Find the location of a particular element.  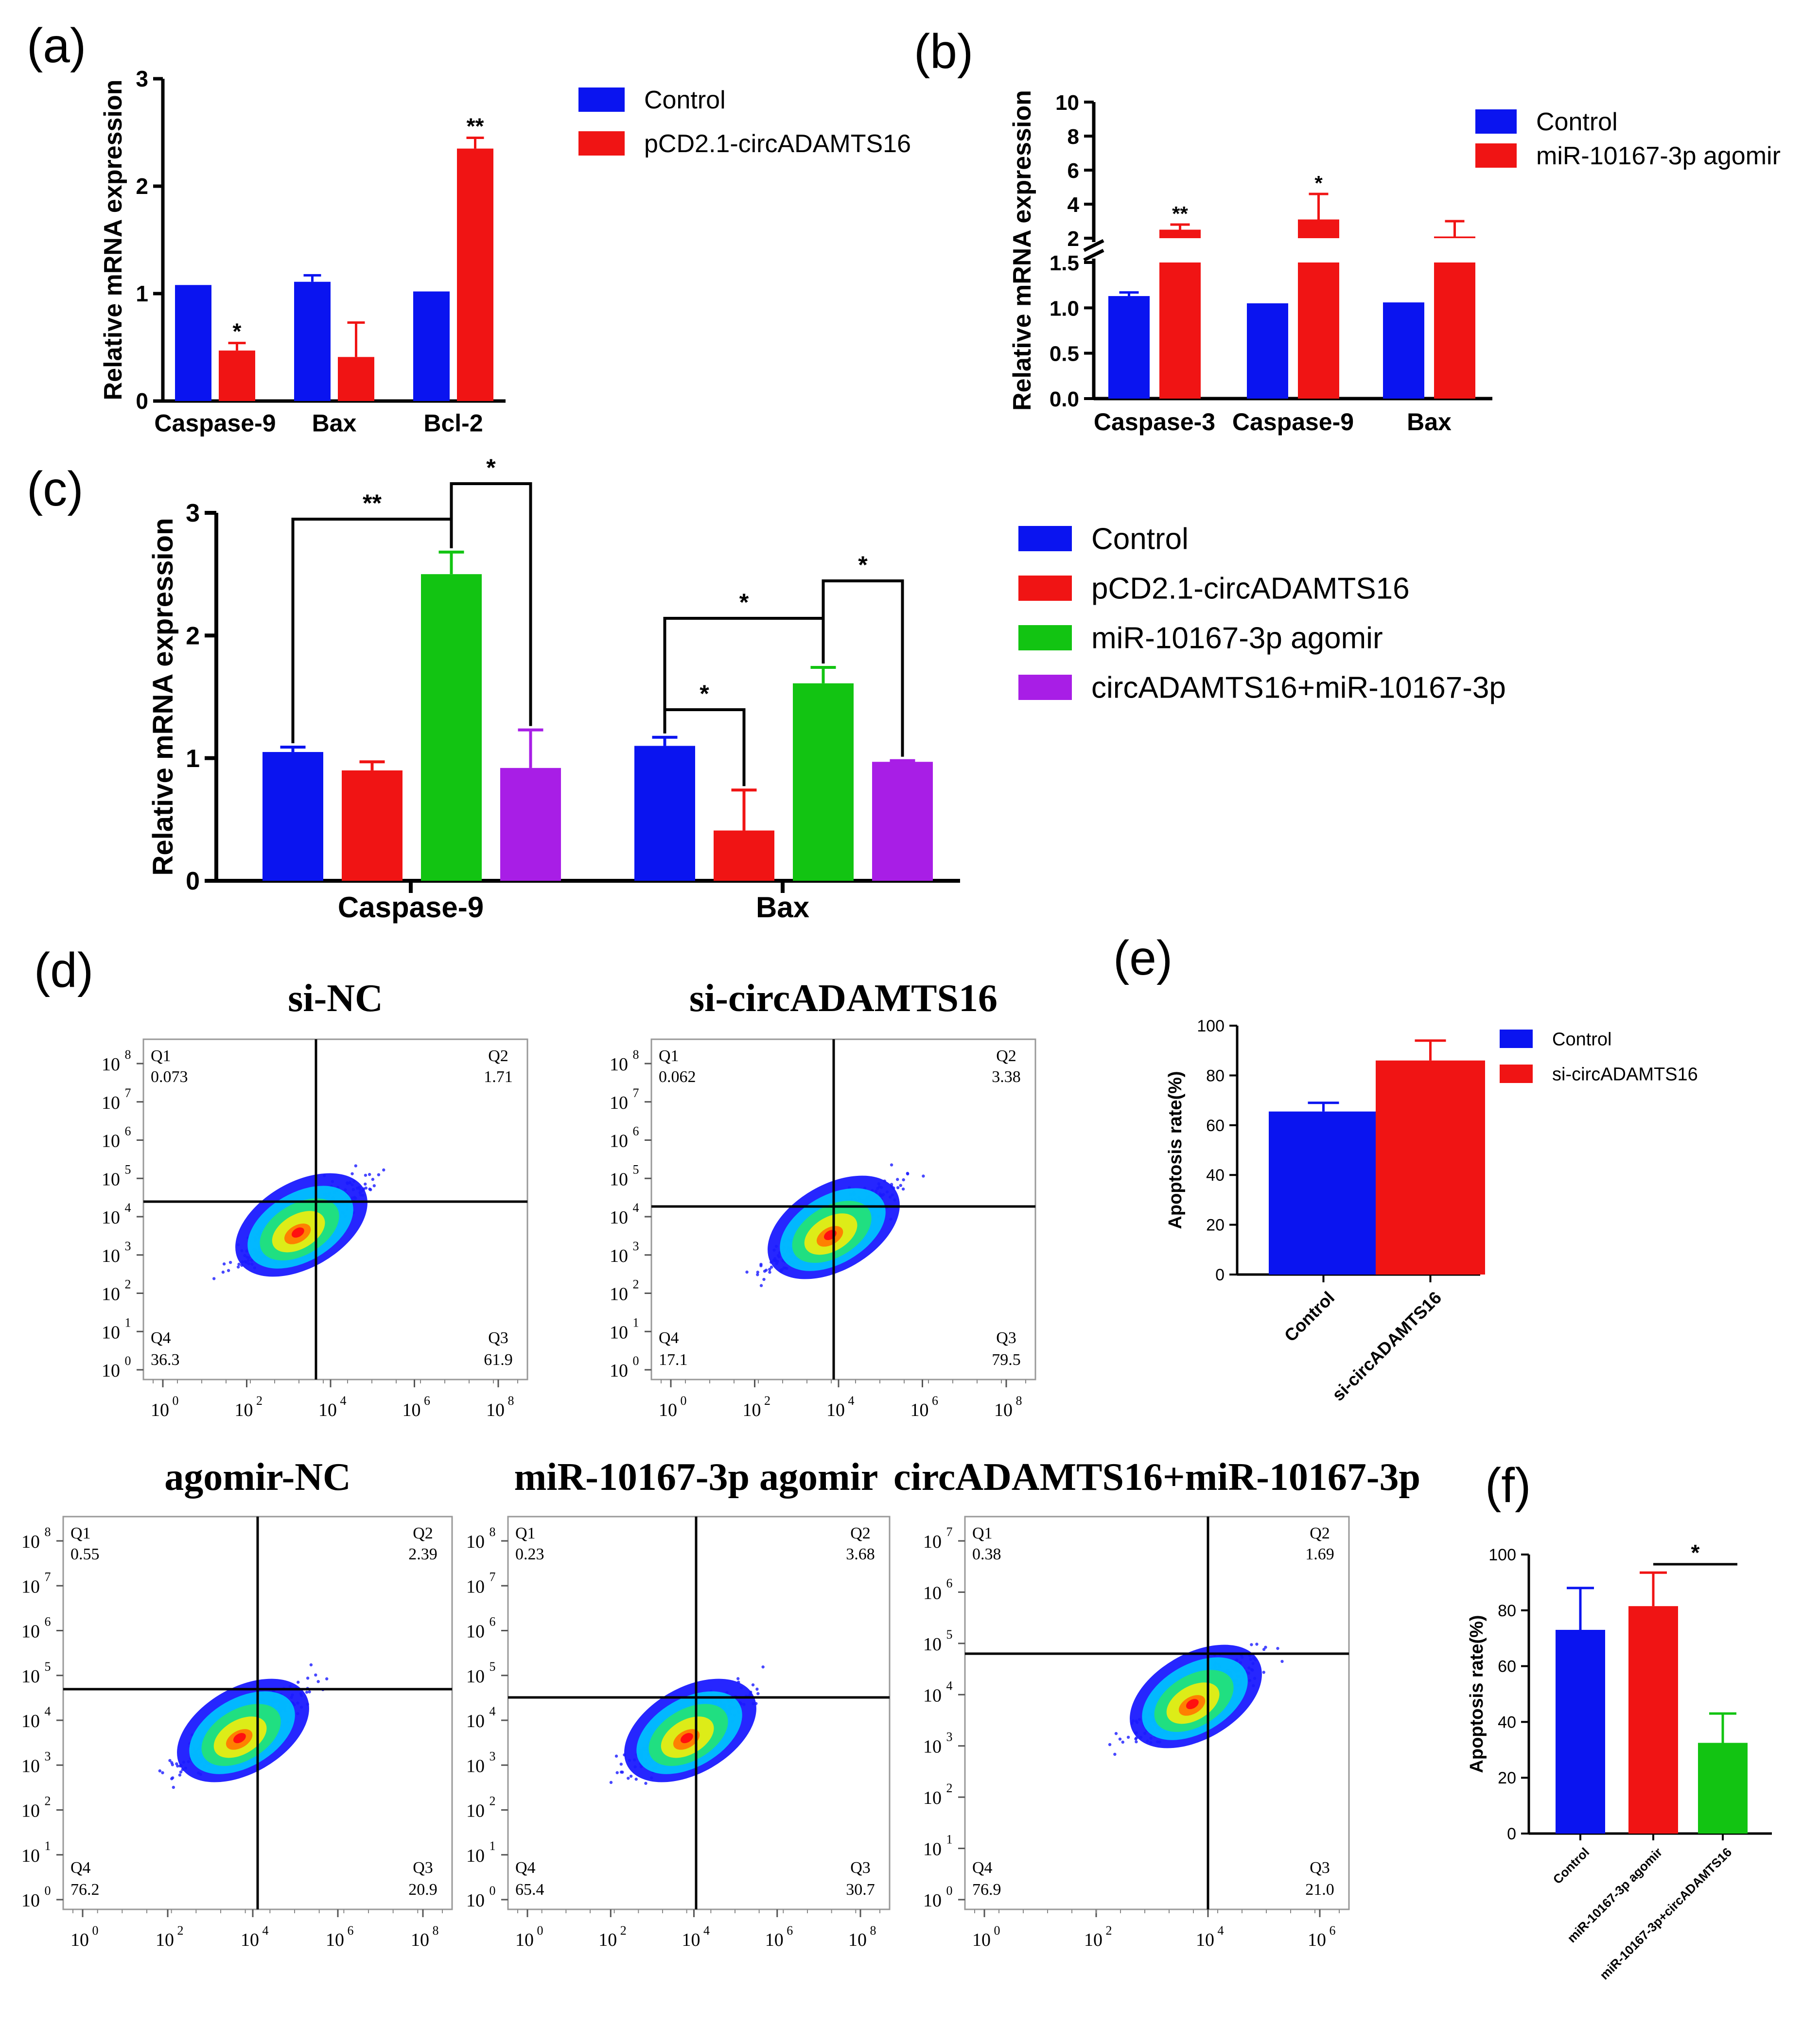

q4-value: 76.9 is located at coordinates (986, 1890).